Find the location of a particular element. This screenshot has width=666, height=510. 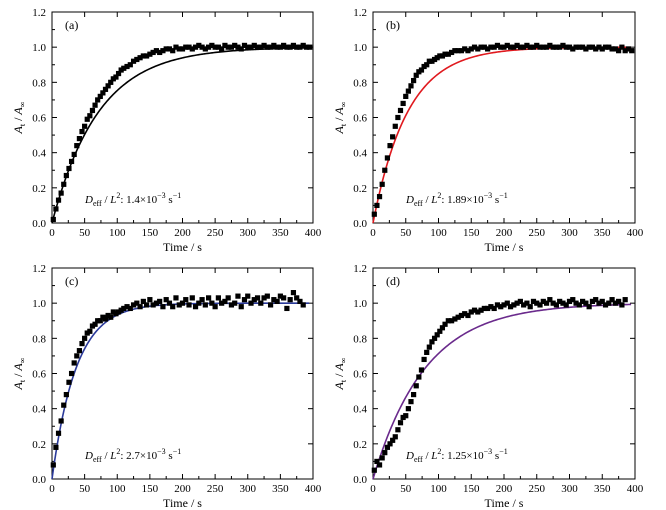

y-tick-label: 1.0 is located at coordinates (39, 48).